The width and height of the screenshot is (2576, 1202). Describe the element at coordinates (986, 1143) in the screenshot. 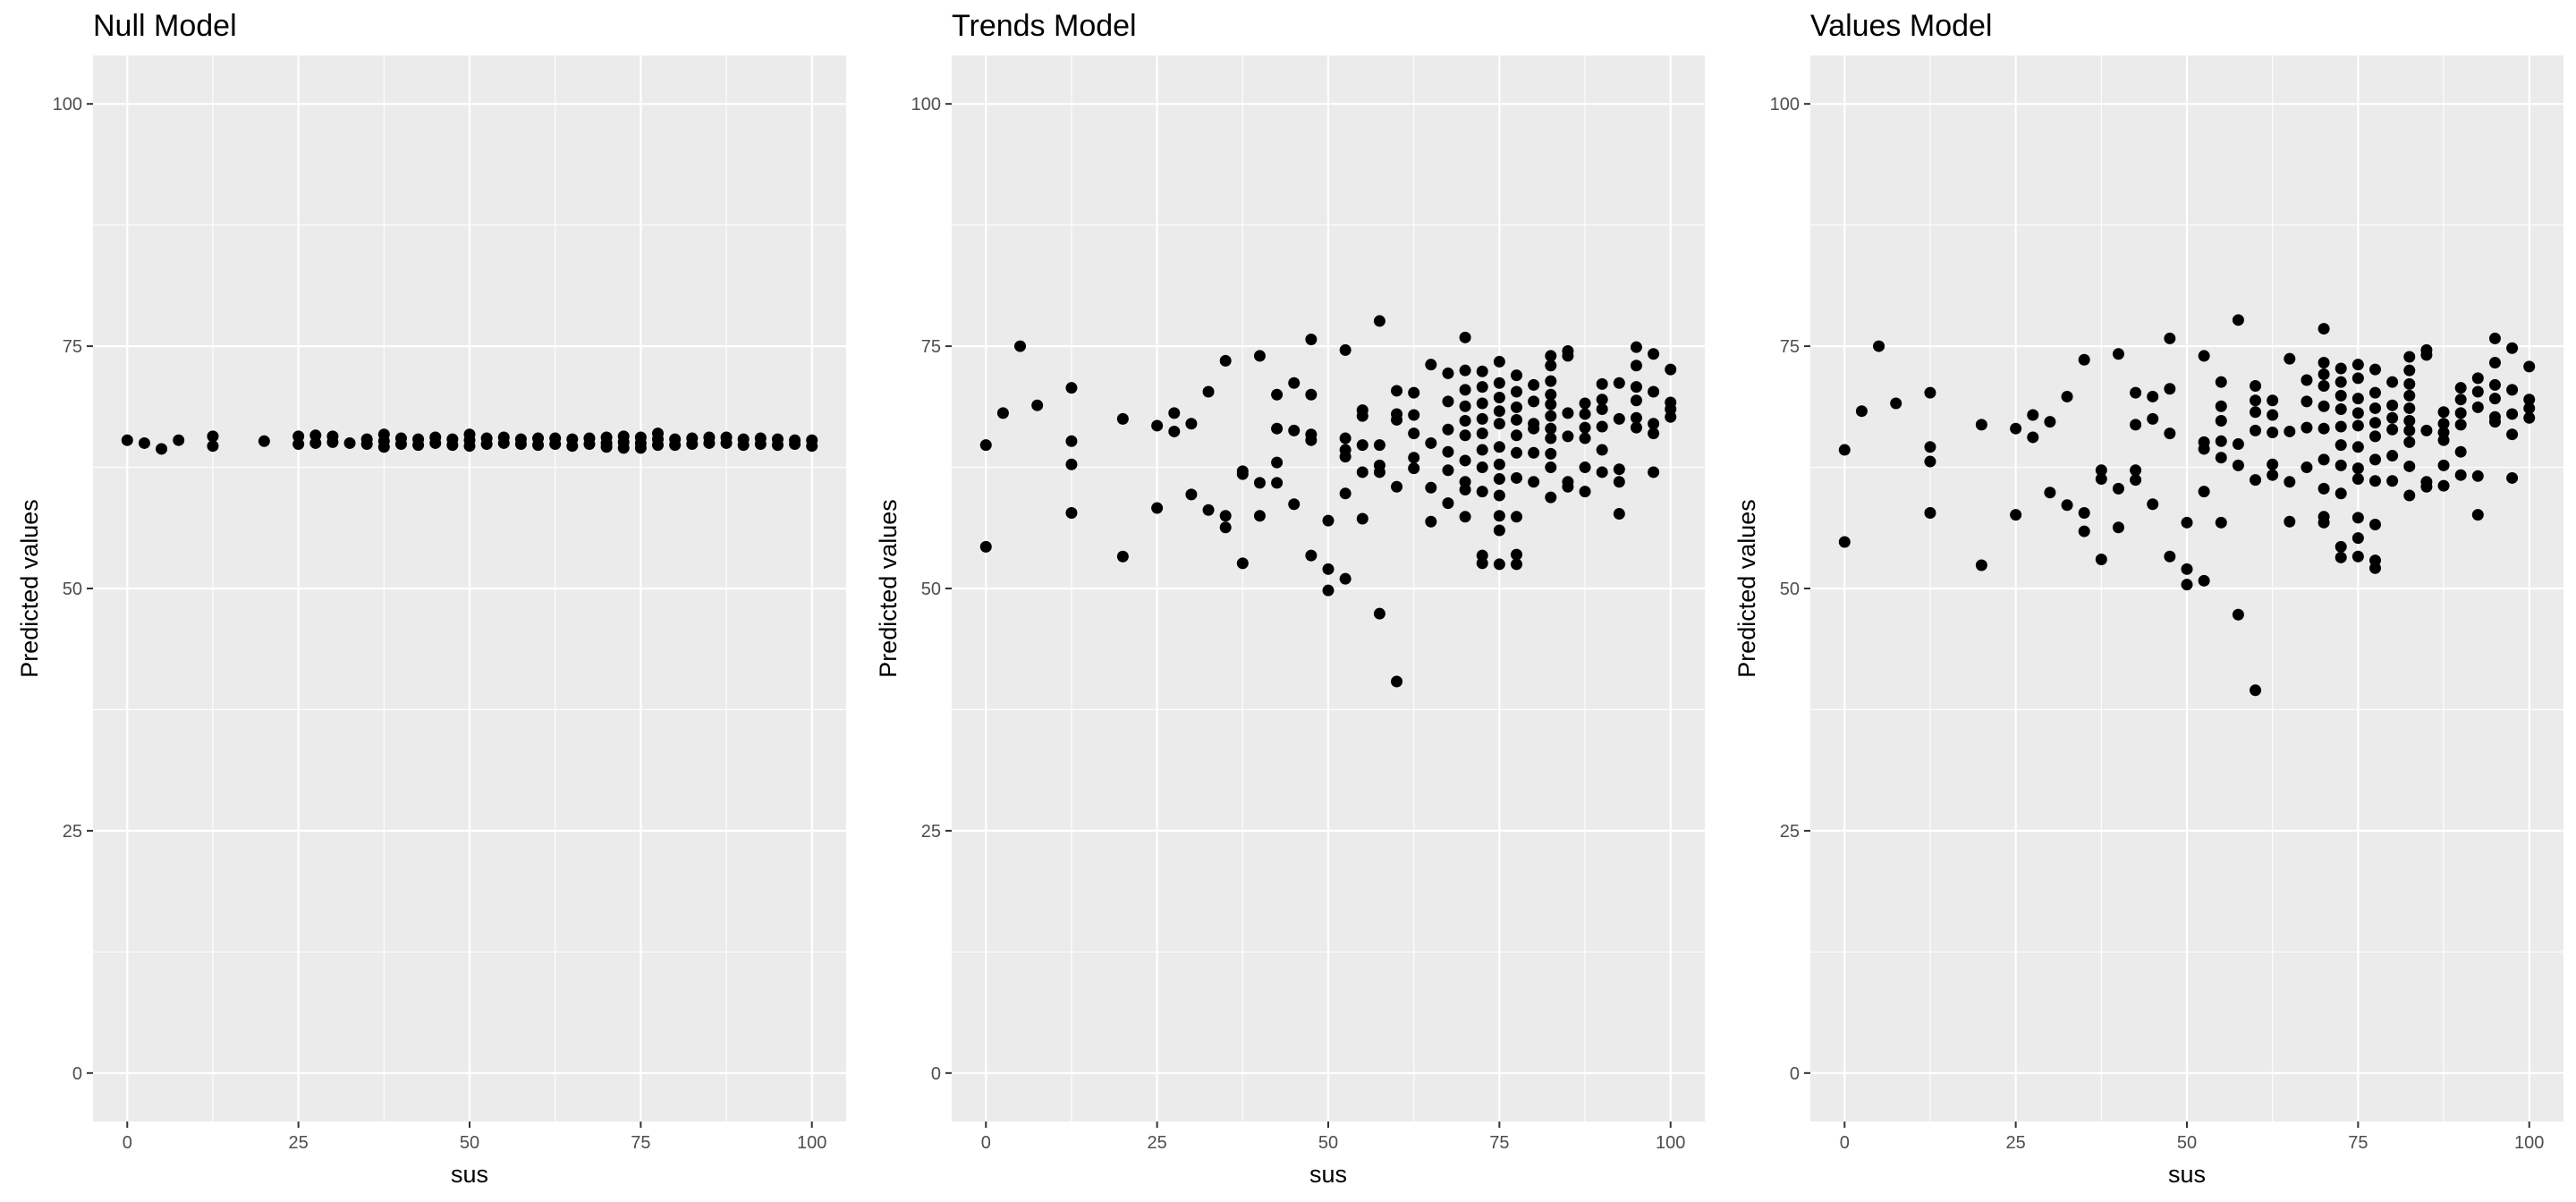

I see `x-tick-label: 0` at that location.